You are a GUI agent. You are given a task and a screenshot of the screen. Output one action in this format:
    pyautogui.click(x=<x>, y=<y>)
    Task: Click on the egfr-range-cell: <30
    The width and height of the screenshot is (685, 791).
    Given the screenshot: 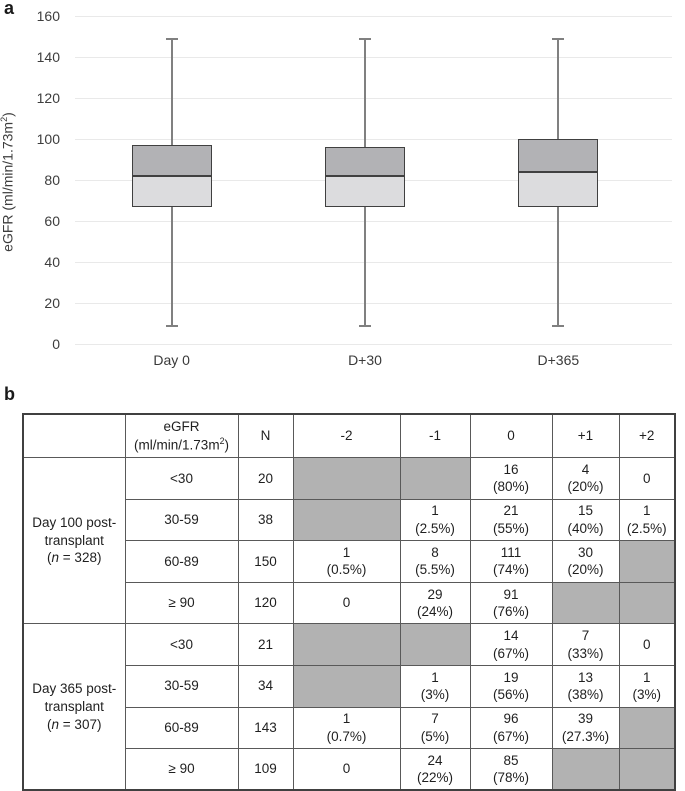 What is the action you would take?
    pyautogui.click(x=181, y=644)
    